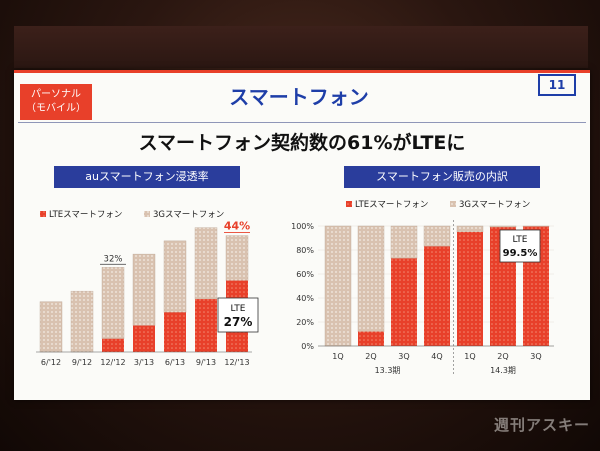 The height and width of the screenshot is (451, 600). I want to click on left-data-label: 44%, so click(237, 226).